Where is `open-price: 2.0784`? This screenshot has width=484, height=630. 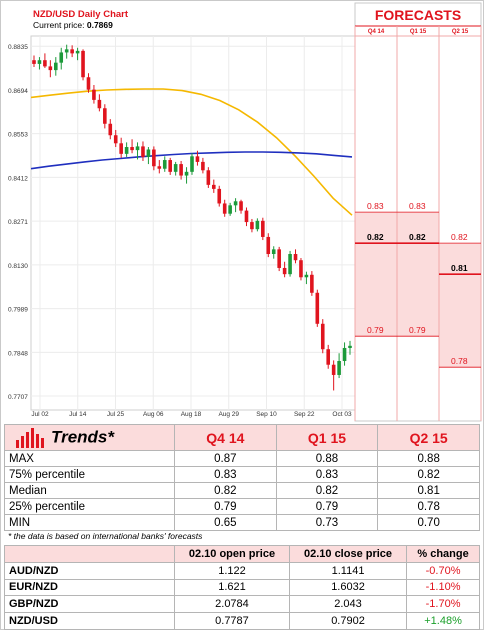 open-price: 2.0784 is located at coordinates (232, 604).